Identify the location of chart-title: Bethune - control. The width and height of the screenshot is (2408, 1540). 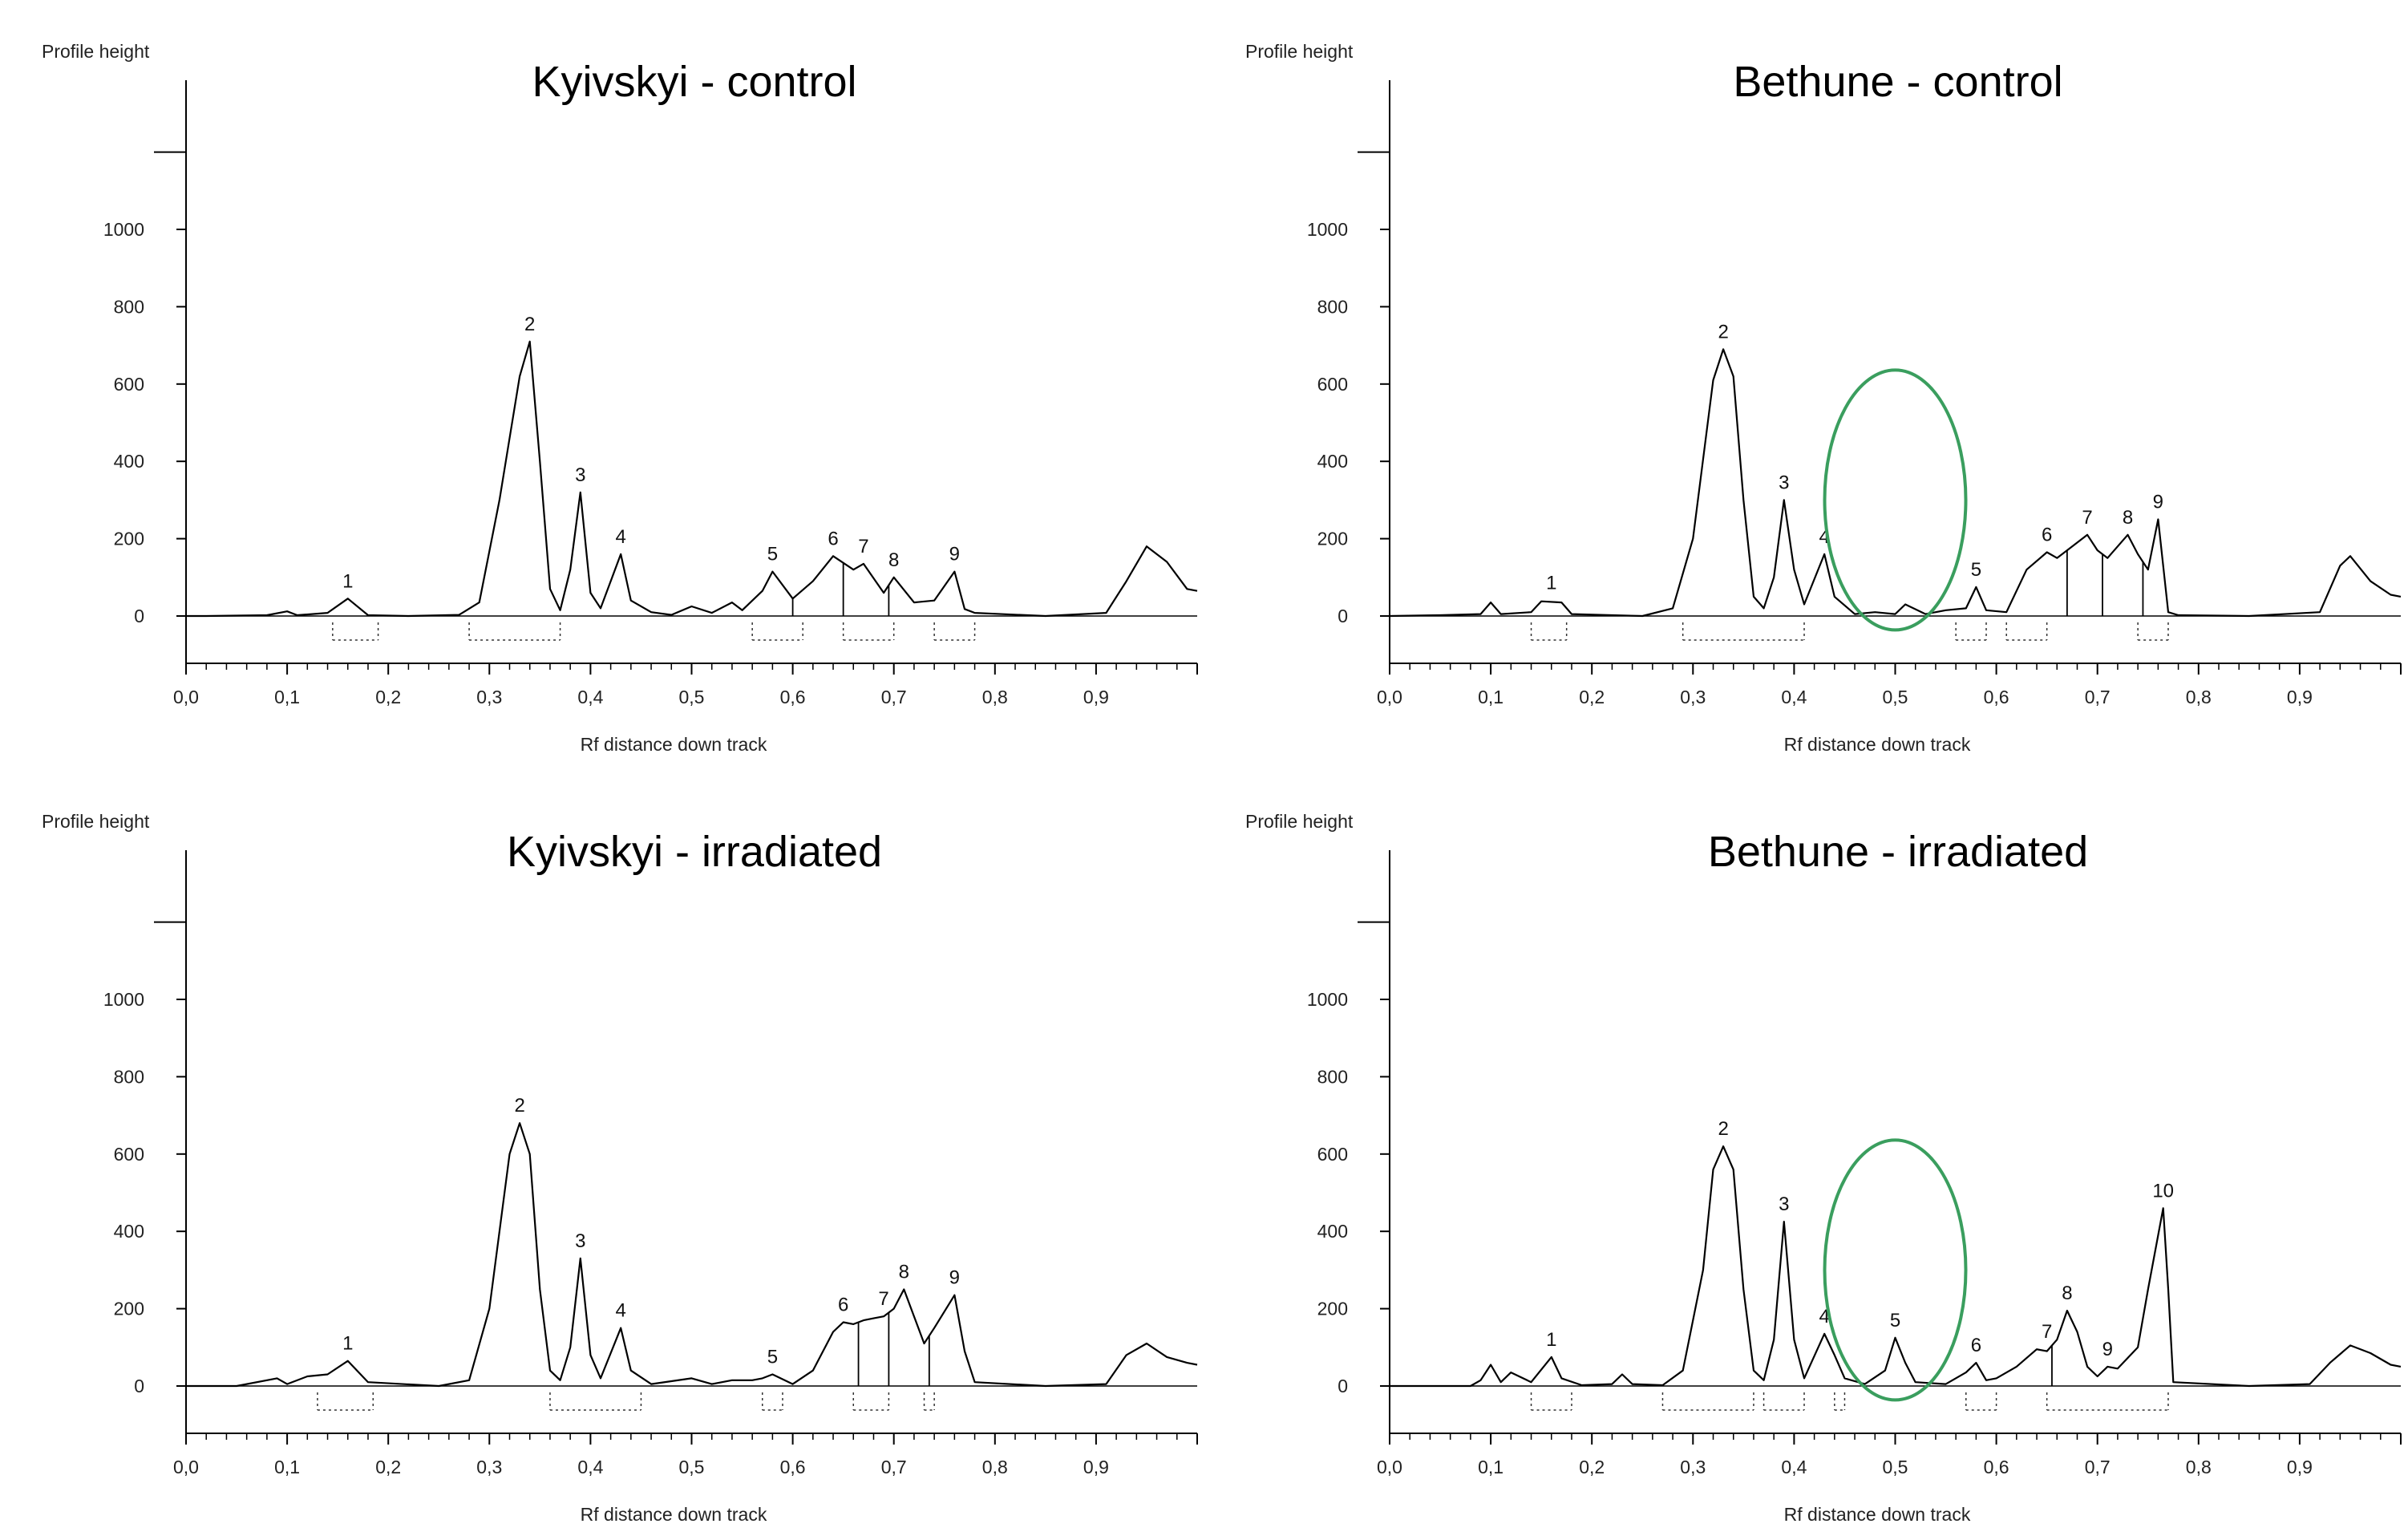
(1897, 82).